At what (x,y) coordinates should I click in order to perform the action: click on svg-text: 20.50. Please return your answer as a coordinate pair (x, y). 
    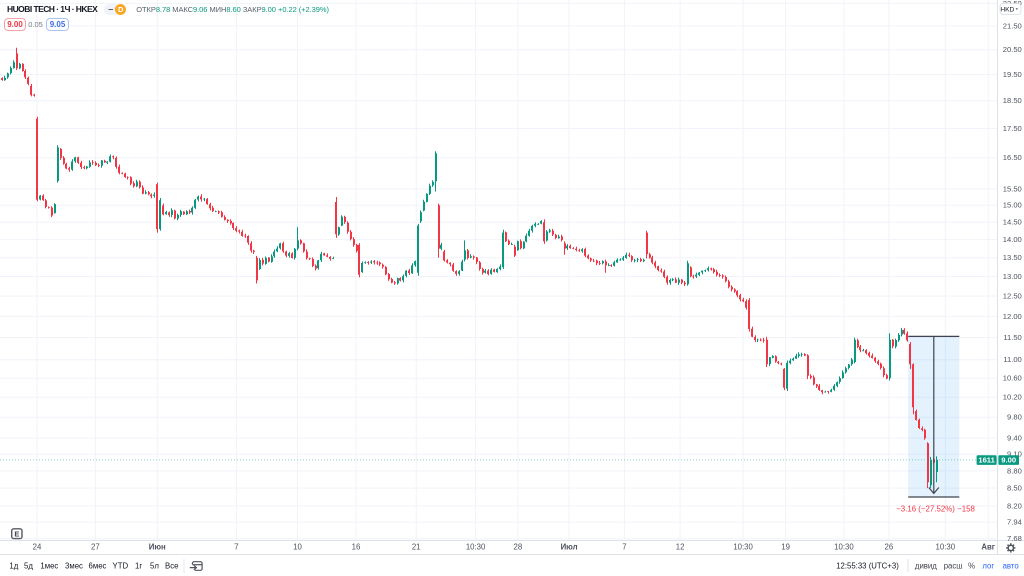
    Looking at the image, I should click on (1012, 49).